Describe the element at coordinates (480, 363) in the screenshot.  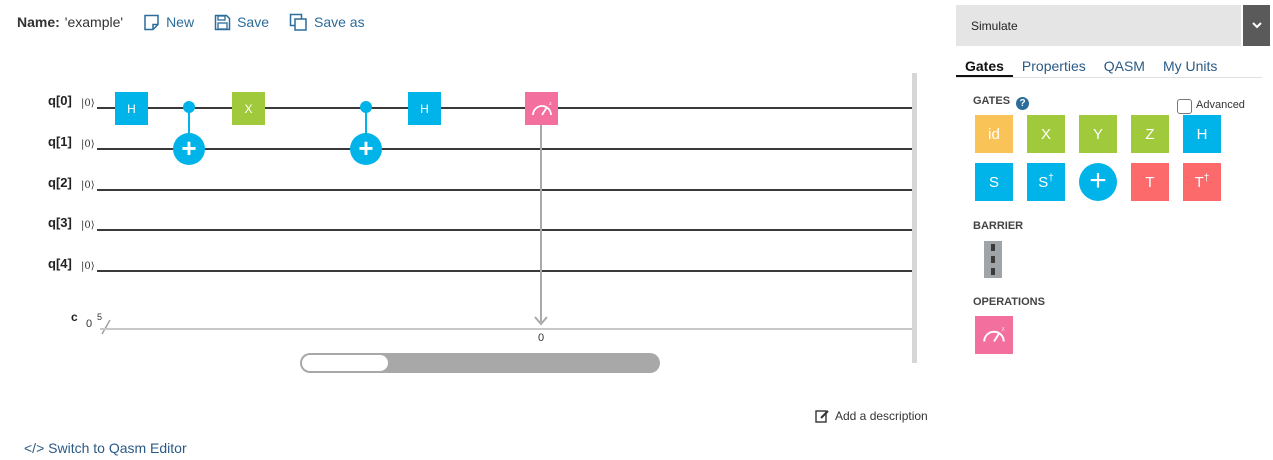
I see `circuit-scrollbar` at that location.